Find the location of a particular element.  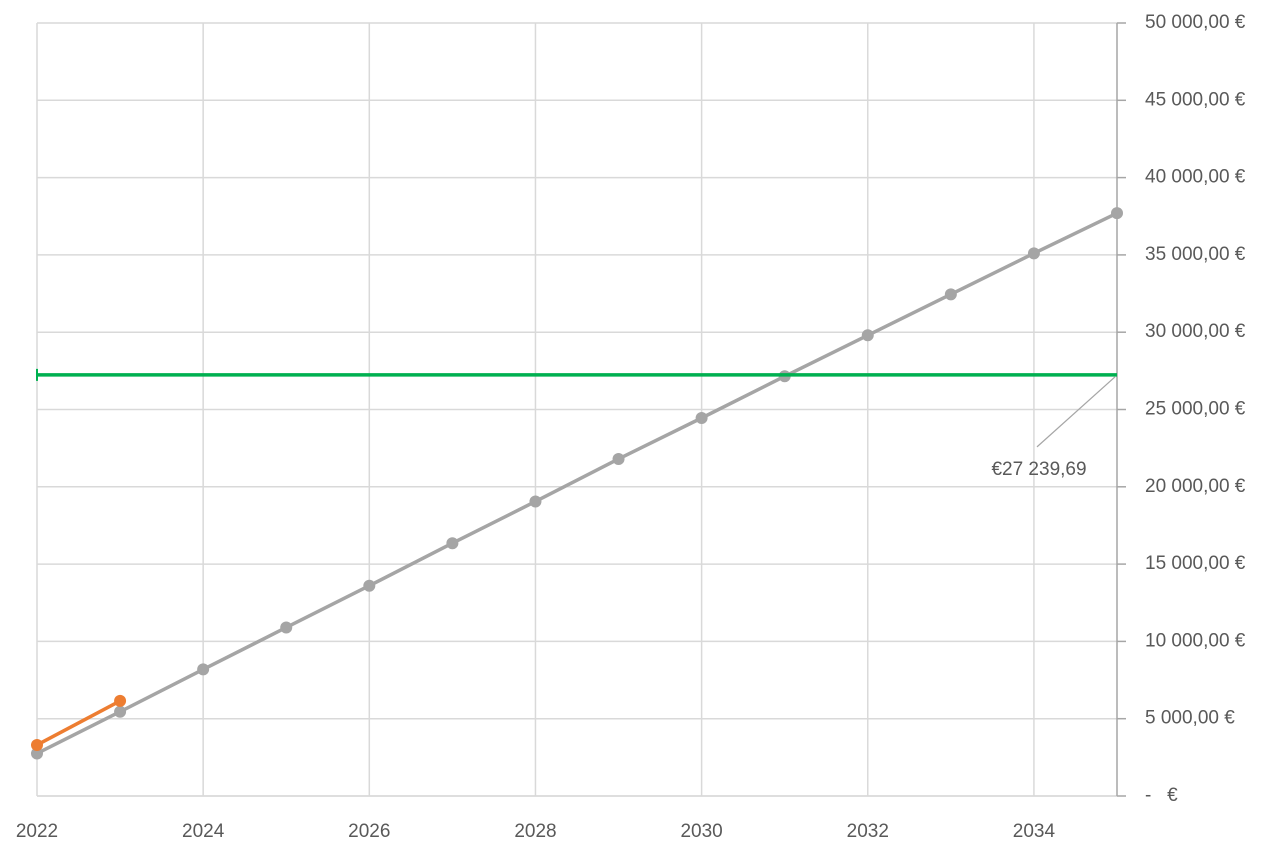

y-tick-label: 5 000,00 € is located at coordinates (1190, 718).